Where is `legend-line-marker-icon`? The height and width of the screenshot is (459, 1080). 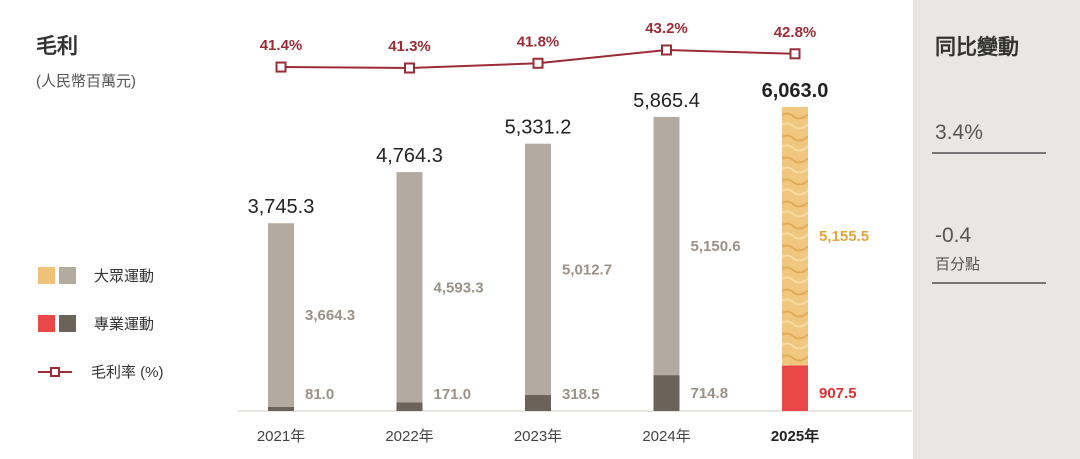
legend-line-marker-icon is located at coordinates (55, 371).